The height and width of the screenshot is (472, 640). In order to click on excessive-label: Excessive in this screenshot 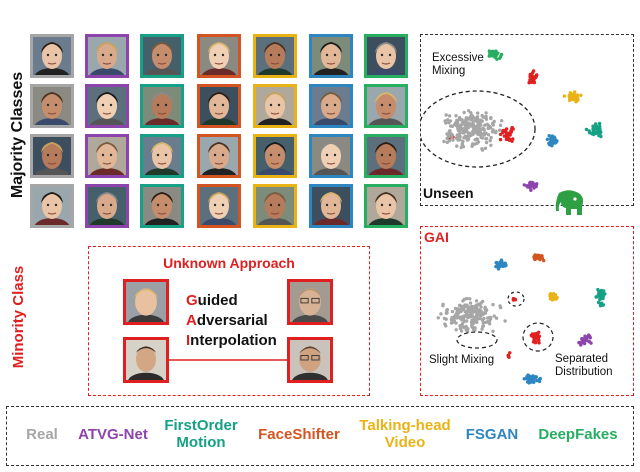, I will do `click(458, 58)`.